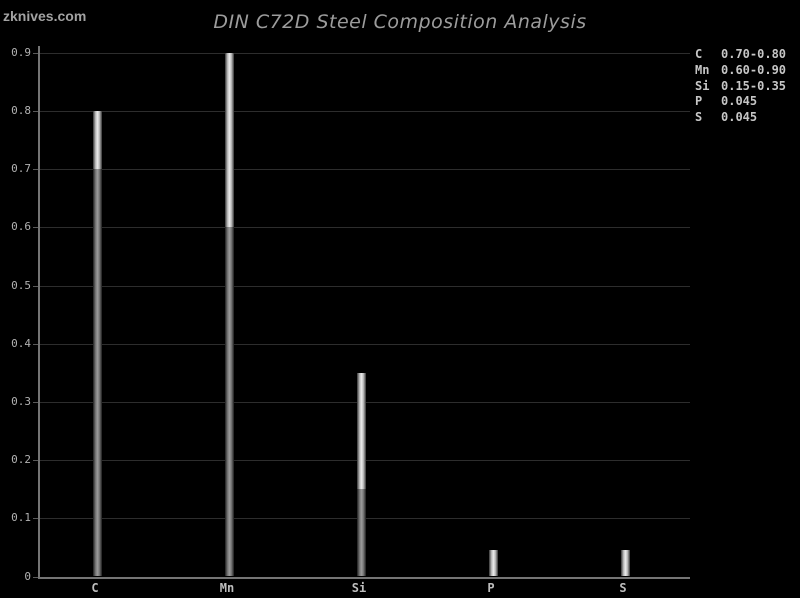 The width and height of the screenshot is (800, 598). What do you see at coordinates (21, 52) in the screenshot?
I see `y-tick-label: 0.9` at bounding box center [21, 52].